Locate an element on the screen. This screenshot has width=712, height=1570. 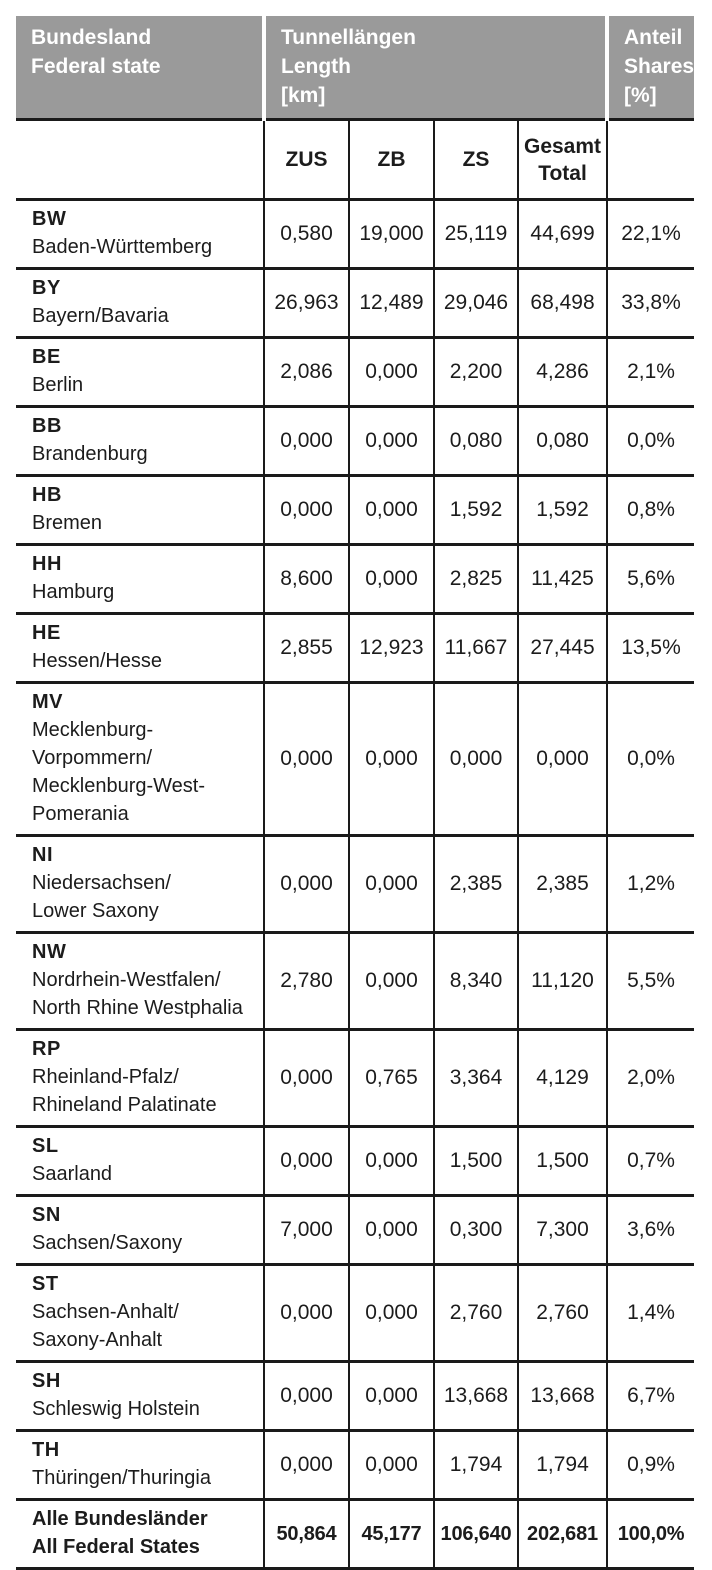
zb-value: 12,489 is located at coordinates (391, 302).